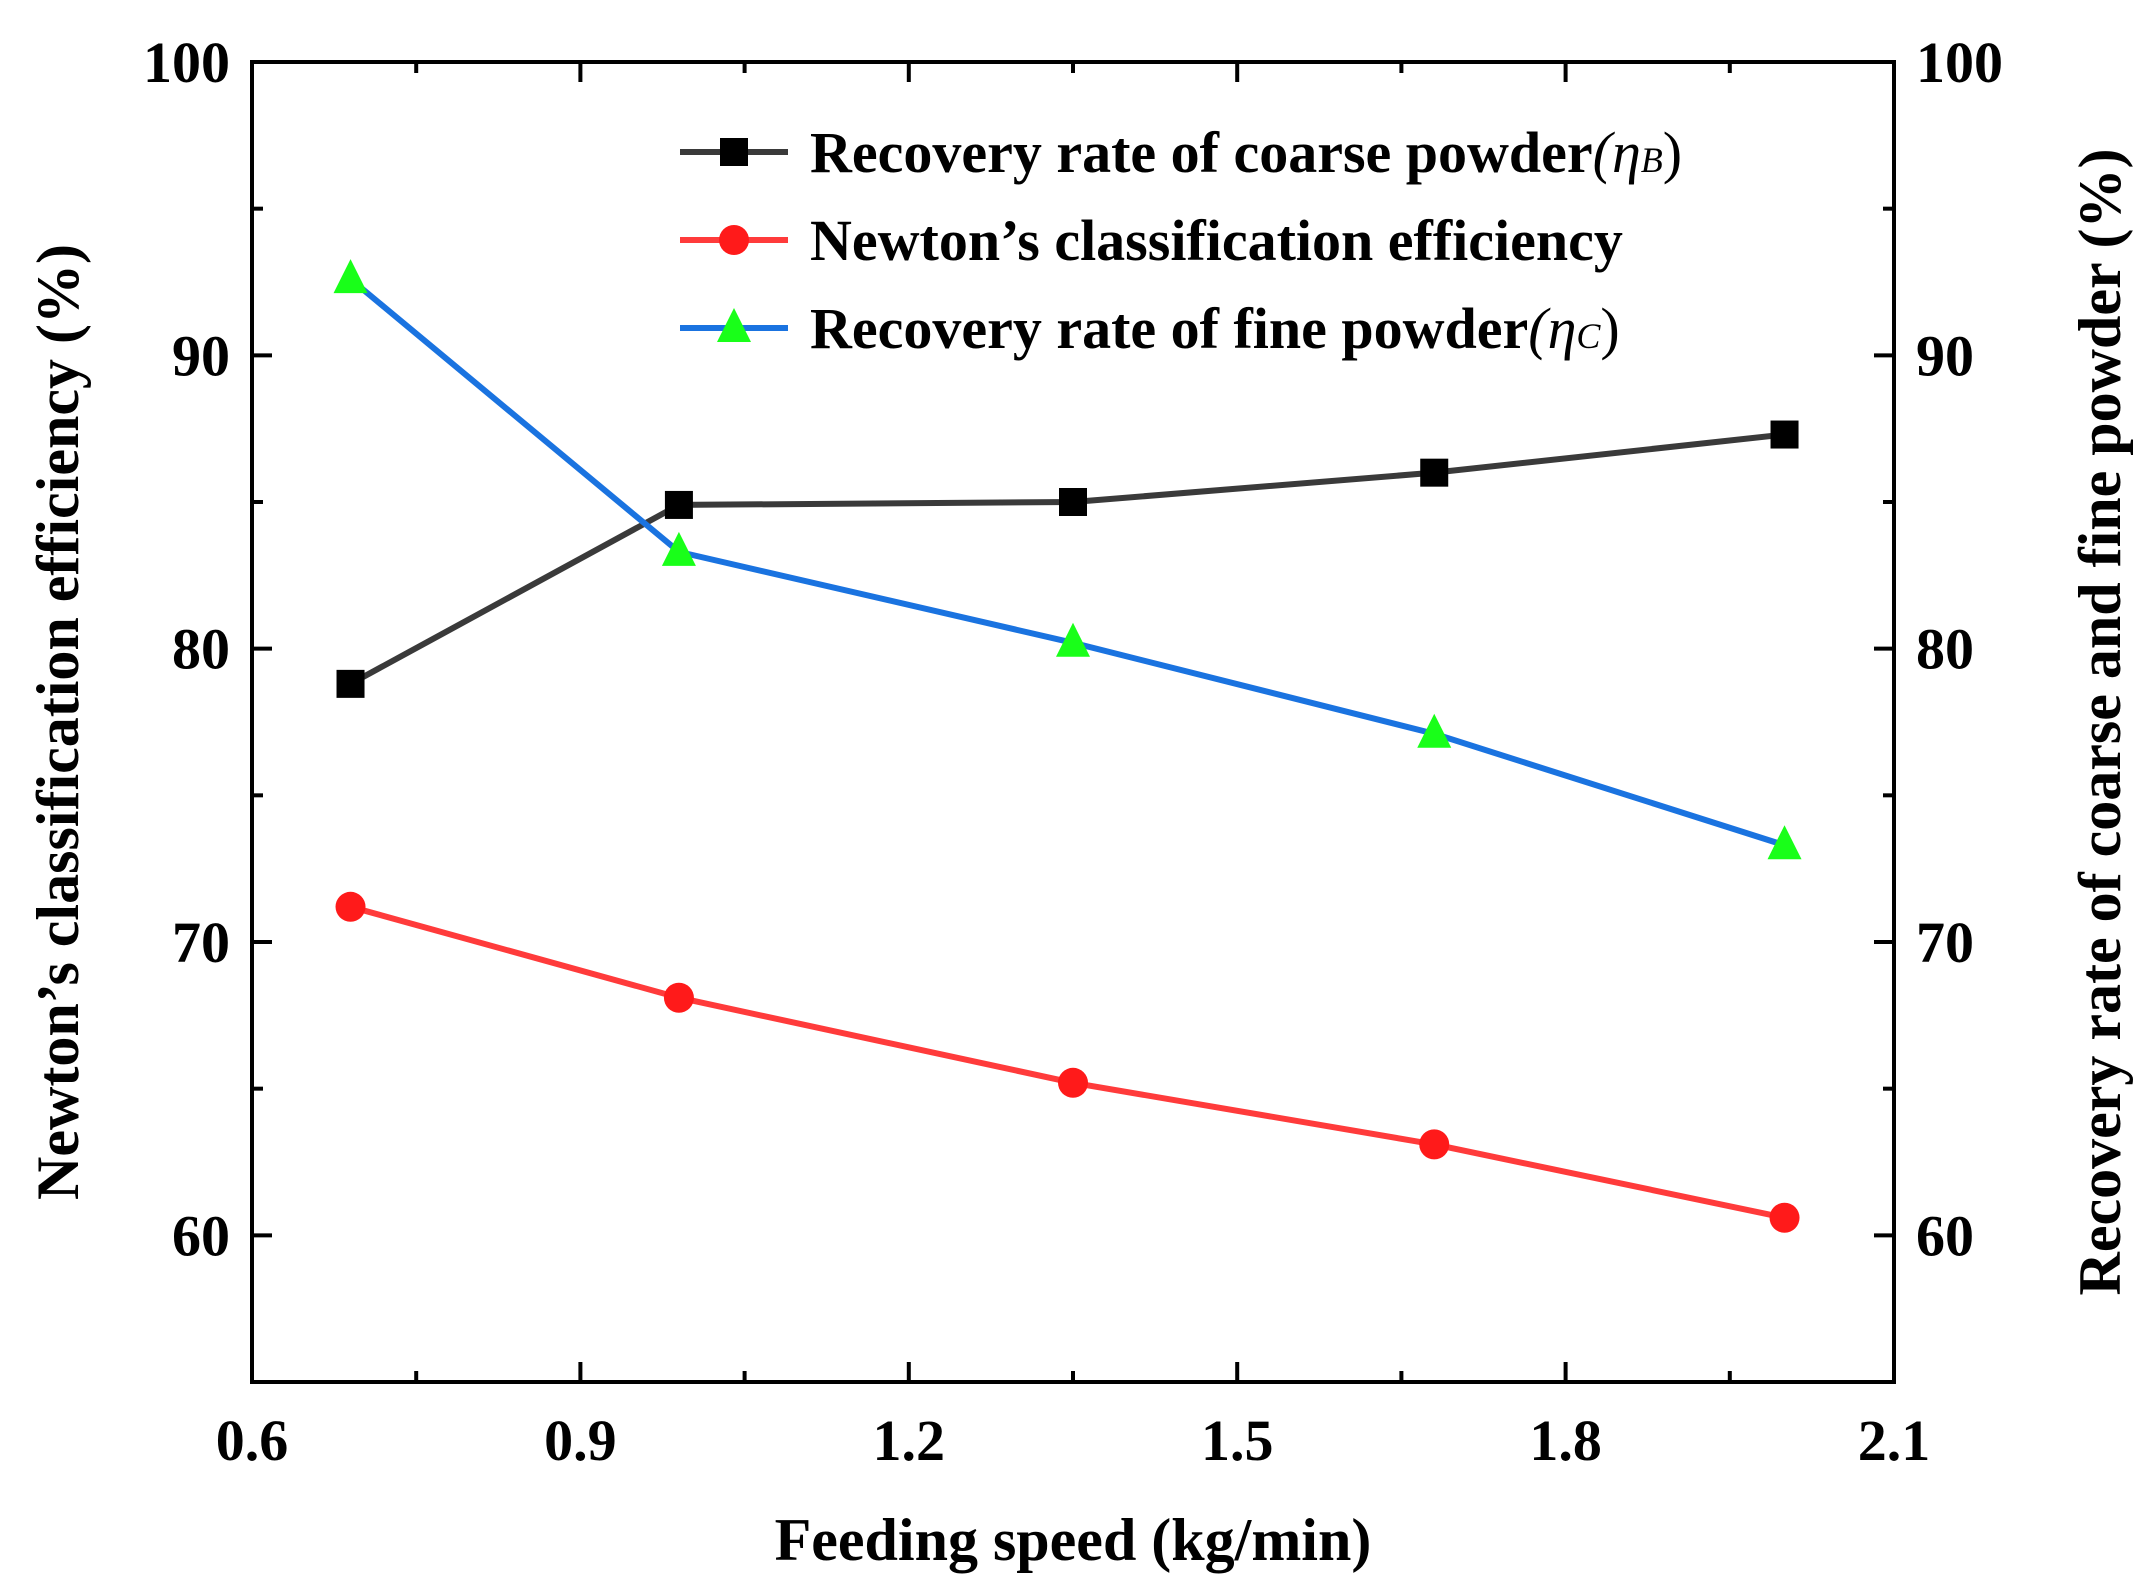 The width and height of the screenshot is (2155, 1591). I want to click on legend-label: Recovery rate of coarse powder(ηB), so click(1246, 152).